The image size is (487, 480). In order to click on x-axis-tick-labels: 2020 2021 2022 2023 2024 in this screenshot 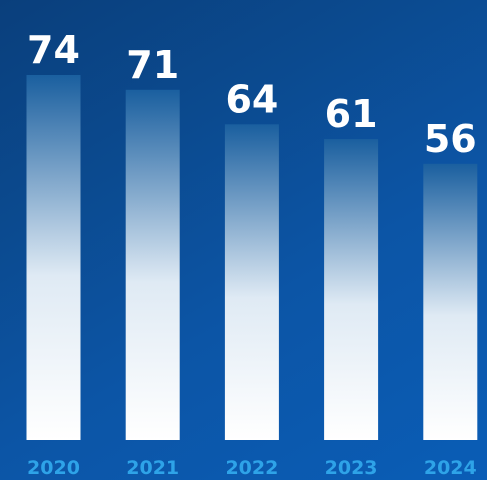, I will do `click(252, 468)`.